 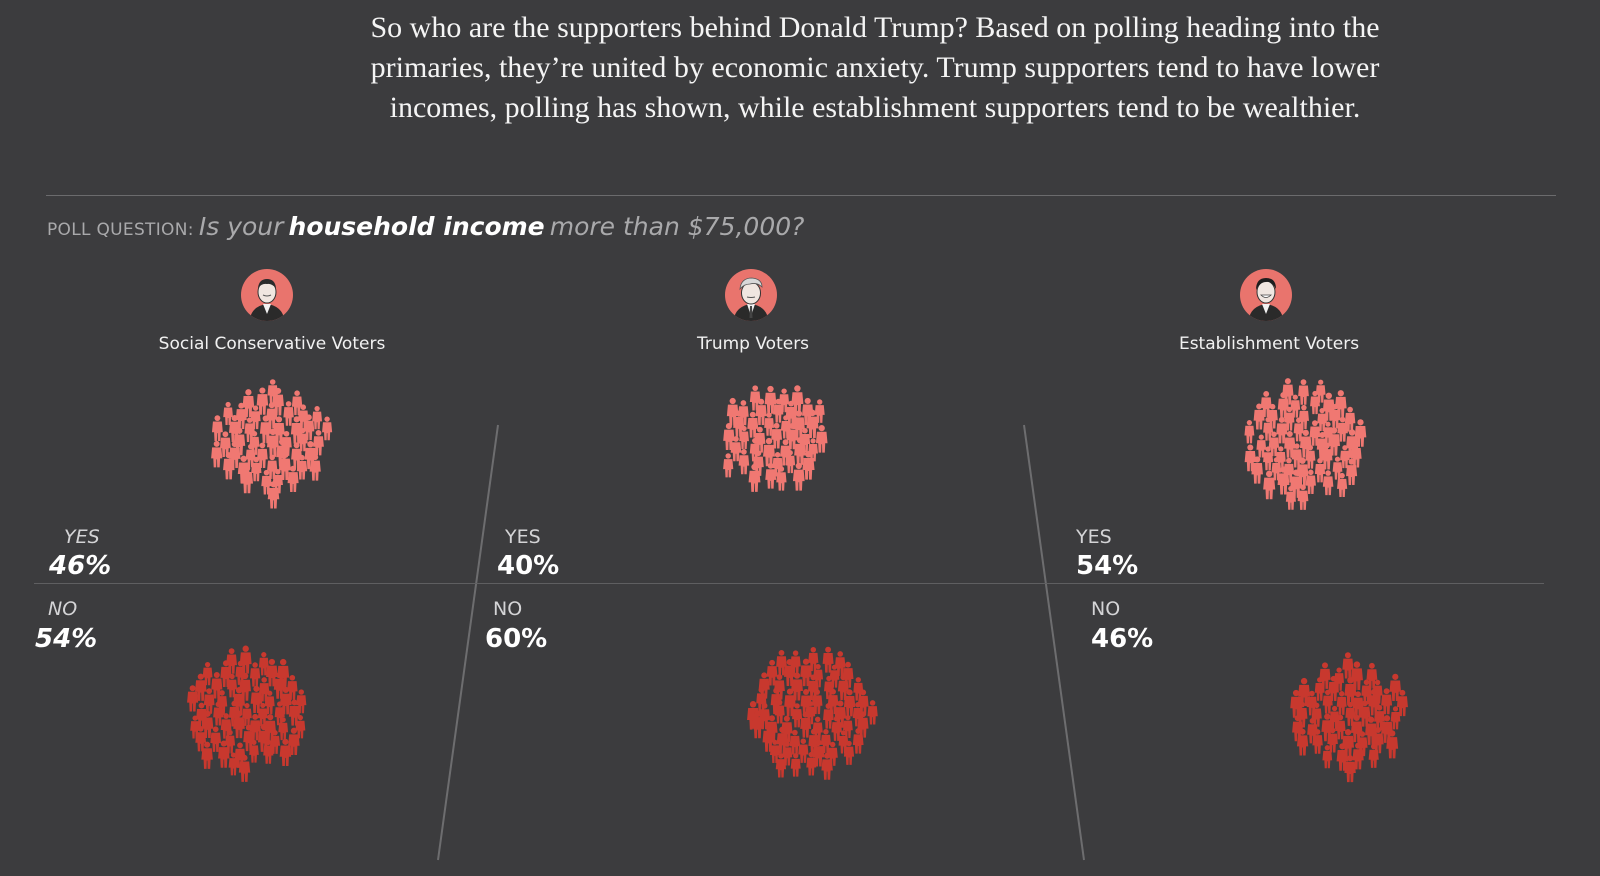 What do you see at coordinates (1122, 639) in the screenshot?
I see `no-pct-establishment: 46%` at bounding box center [1122, 639].